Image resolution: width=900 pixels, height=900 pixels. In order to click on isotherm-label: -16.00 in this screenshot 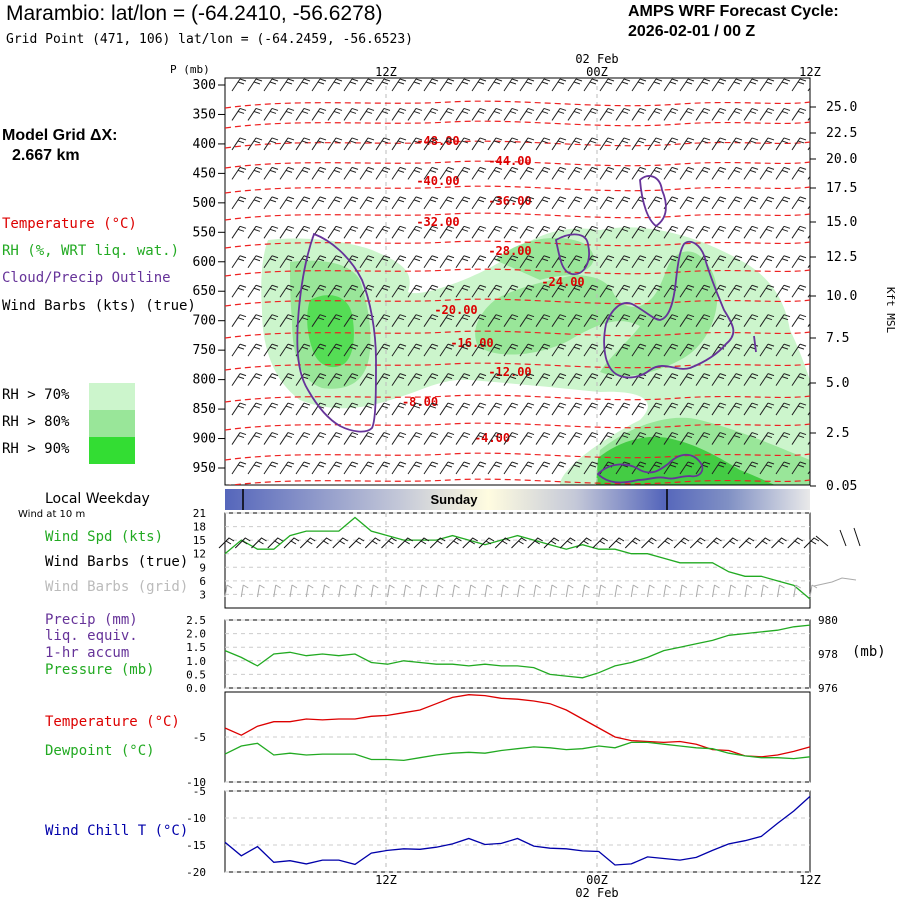, I will do `click(471, 343)`.